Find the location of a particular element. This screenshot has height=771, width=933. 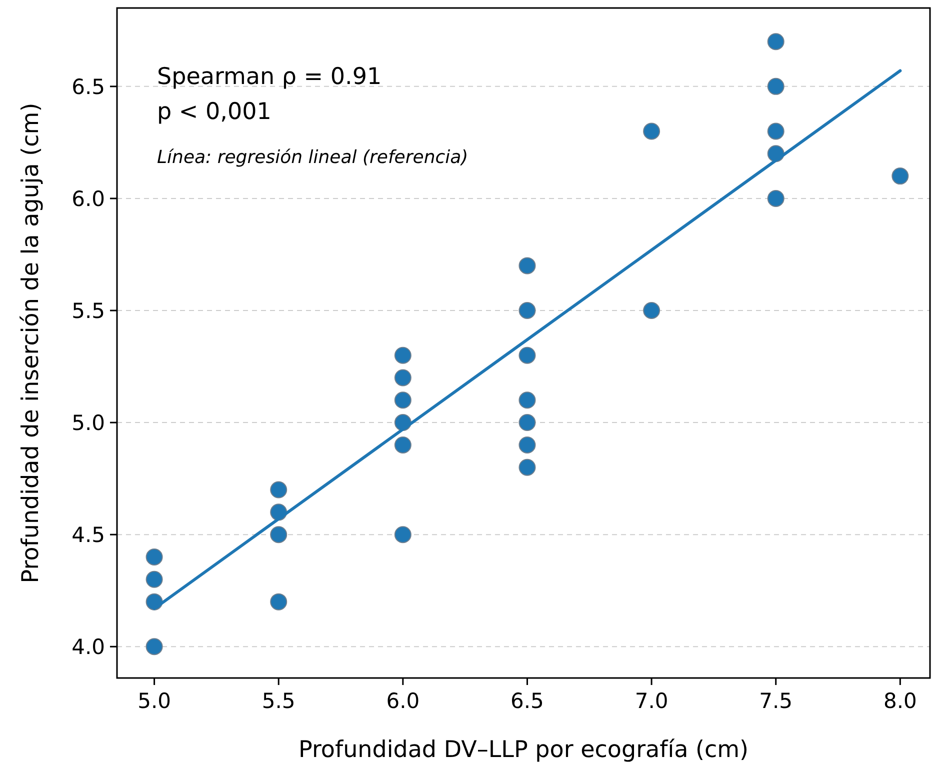

x-tick-label: 7.5 is located at coordinates (776, 701).